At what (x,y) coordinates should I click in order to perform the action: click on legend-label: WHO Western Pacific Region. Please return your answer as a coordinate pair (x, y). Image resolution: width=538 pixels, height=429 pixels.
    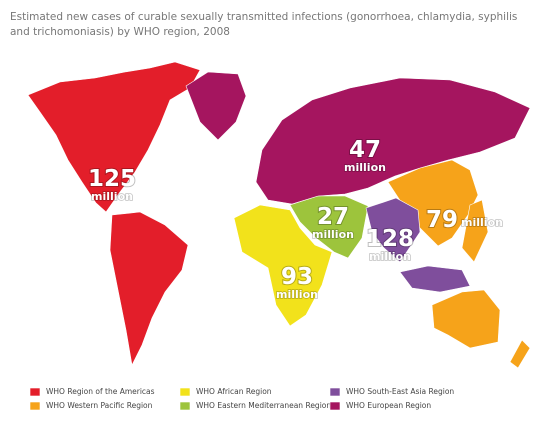
    Looking at the image, I should click on (99, 405).